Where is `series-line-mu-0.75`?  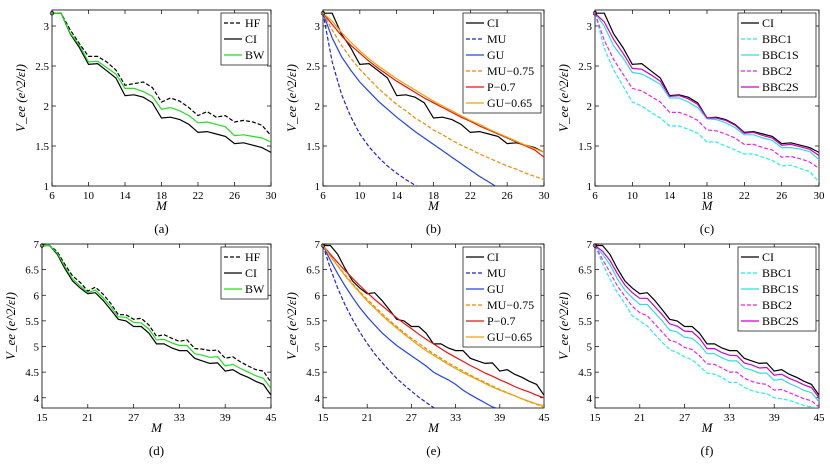 series-line-mu-0.75 is located at coordinates (433, 96).